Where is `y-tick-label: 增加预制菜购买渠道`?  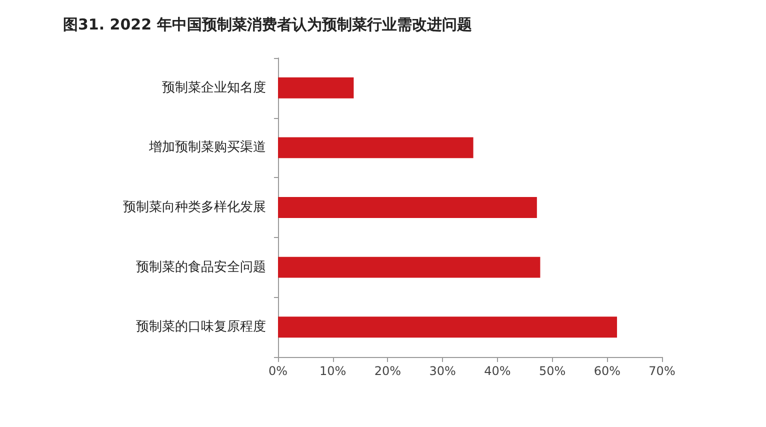 y-tick-label: 增加预制菜购买渠道 is located at coordinates (207, 148).